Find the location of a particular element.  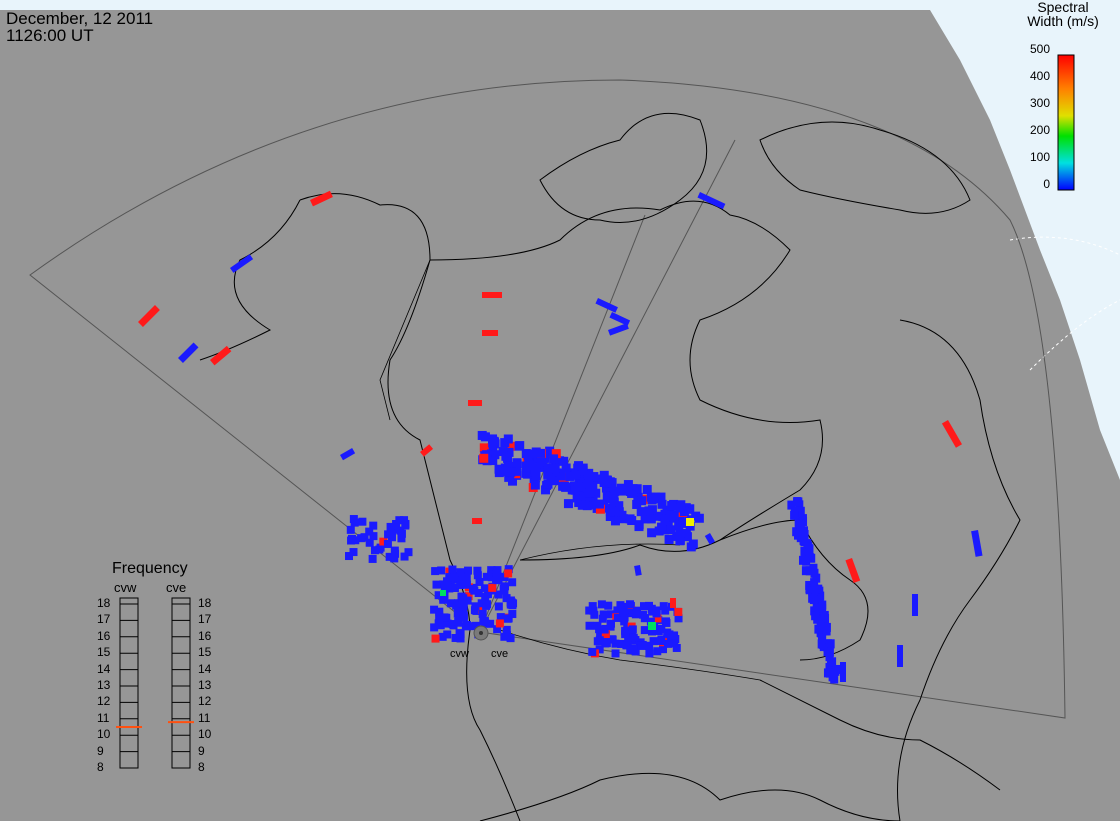

freq-label-right: 15 is located at coordinates (205, 652).